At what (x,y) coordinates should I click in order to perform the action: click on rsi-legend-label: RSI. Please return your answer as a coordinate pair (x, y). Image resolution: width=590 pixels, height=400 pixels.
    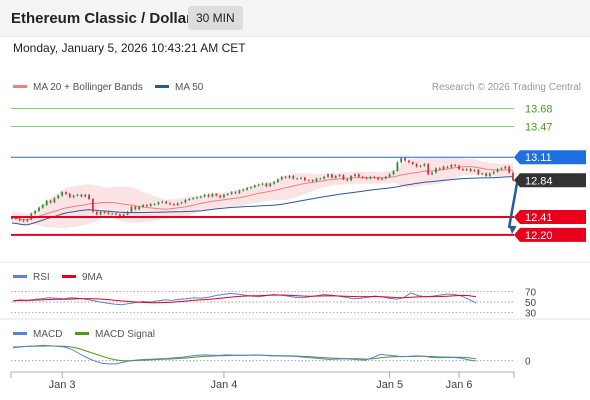
    Looking at the image, I should click on (41, 277).